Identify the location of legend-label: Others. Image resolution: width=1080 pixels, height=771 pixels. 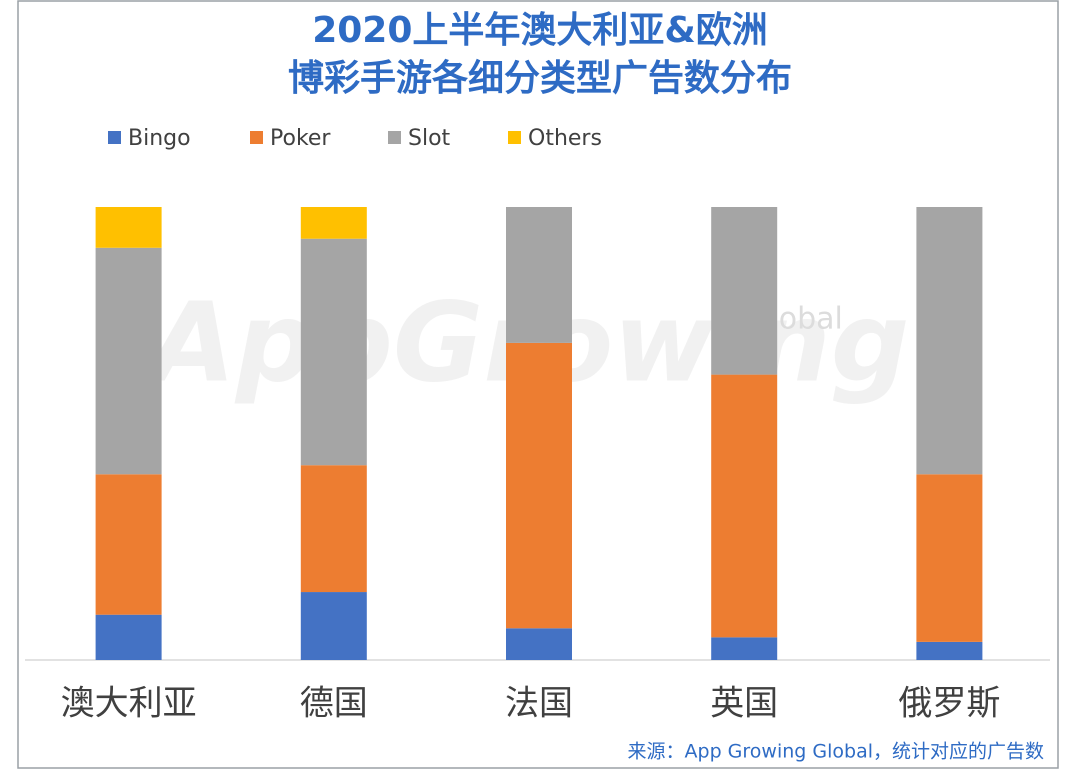
(565, 138).